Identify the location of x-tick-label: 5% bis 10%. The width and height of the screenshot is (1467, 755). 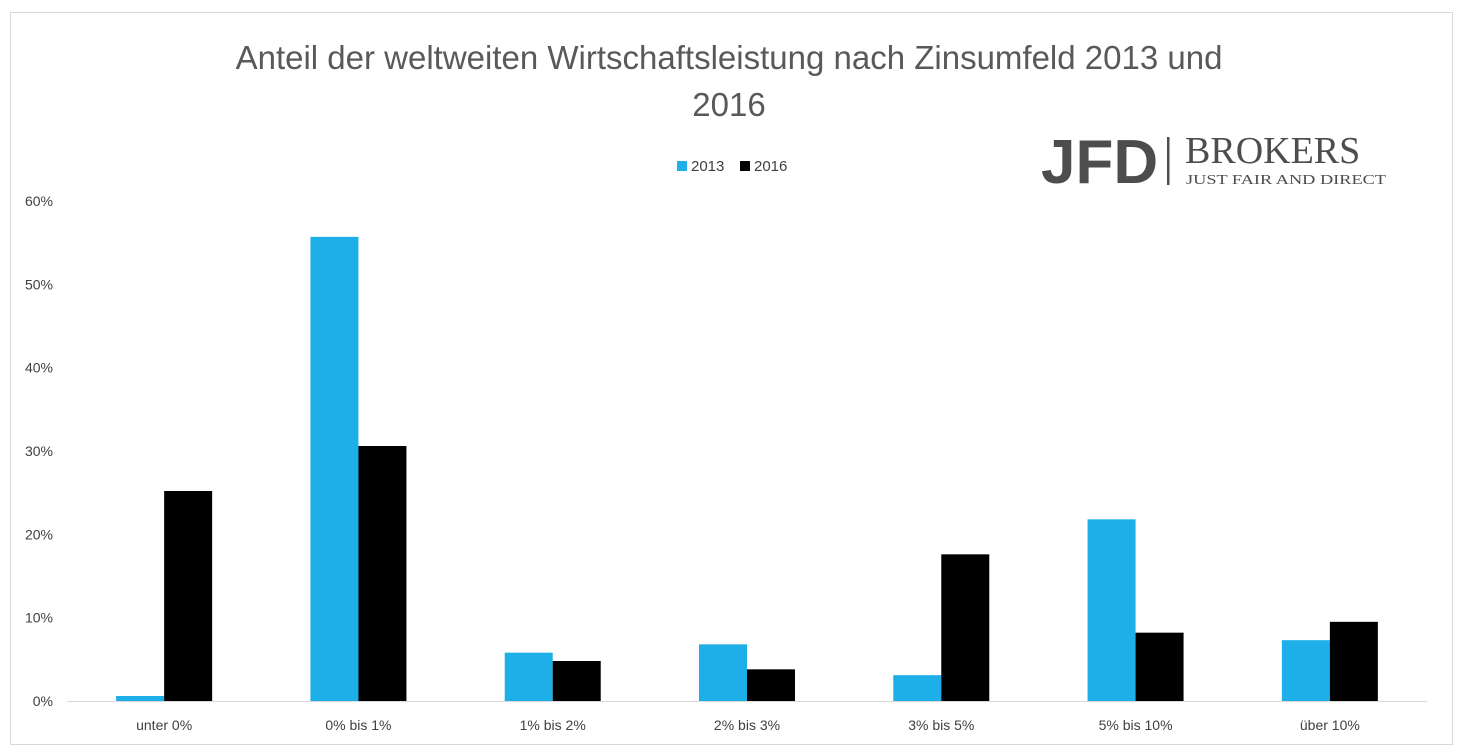
(1136, 725).